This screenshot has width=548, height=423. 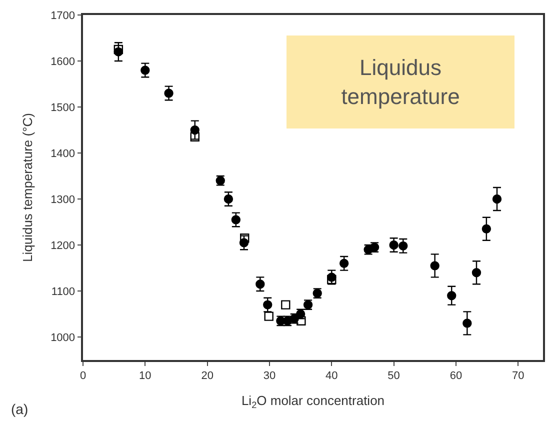 What do you see at coordinates (394, 376) in the screenshot?
I see `x-tick-label: 50` at bounding box center [394, 376].